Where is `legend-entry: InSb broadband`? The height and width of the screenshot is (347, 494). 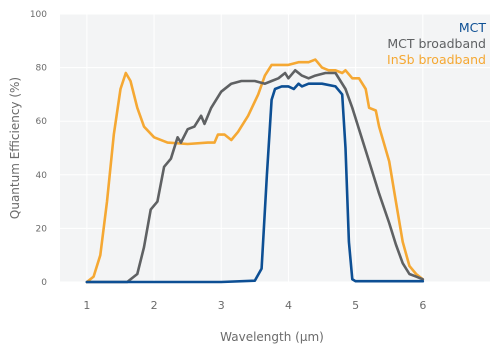 legend-entry: InSb broadband is located at coordinates (436, 59).